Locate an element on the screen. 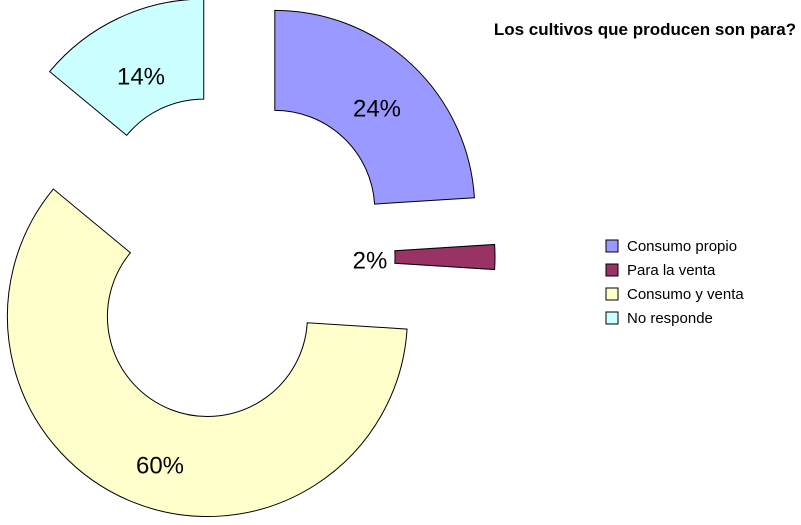  legend-label: No responde is located at coordinates (670, 318).